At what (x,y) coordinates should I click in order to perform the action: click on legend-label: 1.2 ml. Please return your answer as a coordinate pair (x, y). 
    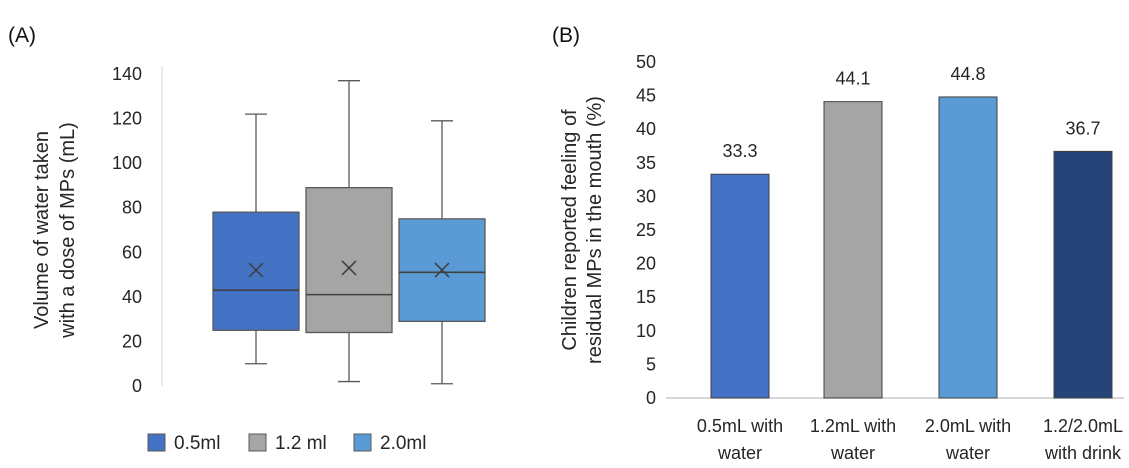
    Looking at the image, I should click on (301, 443).